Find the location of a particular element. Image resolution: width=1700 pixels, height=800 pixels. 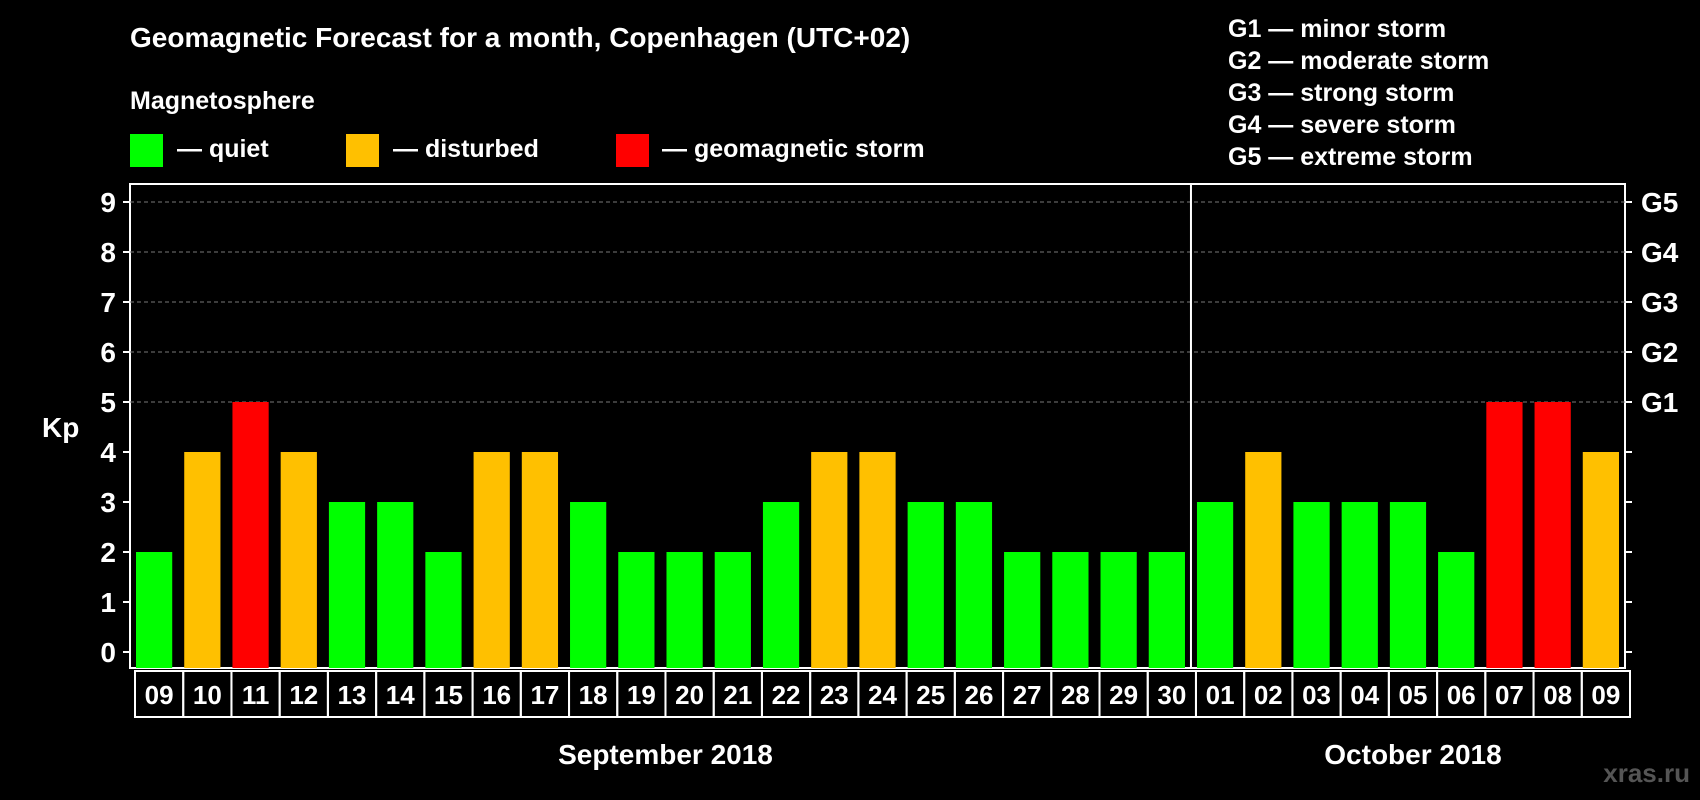

month-label-0: September 2018 is located at coordinates (665, 754).